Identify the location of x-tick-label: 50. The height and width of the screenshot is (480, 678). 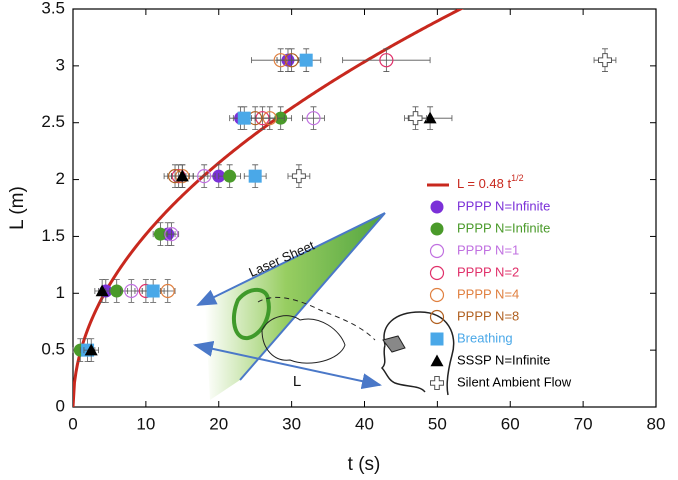
(437, 423).